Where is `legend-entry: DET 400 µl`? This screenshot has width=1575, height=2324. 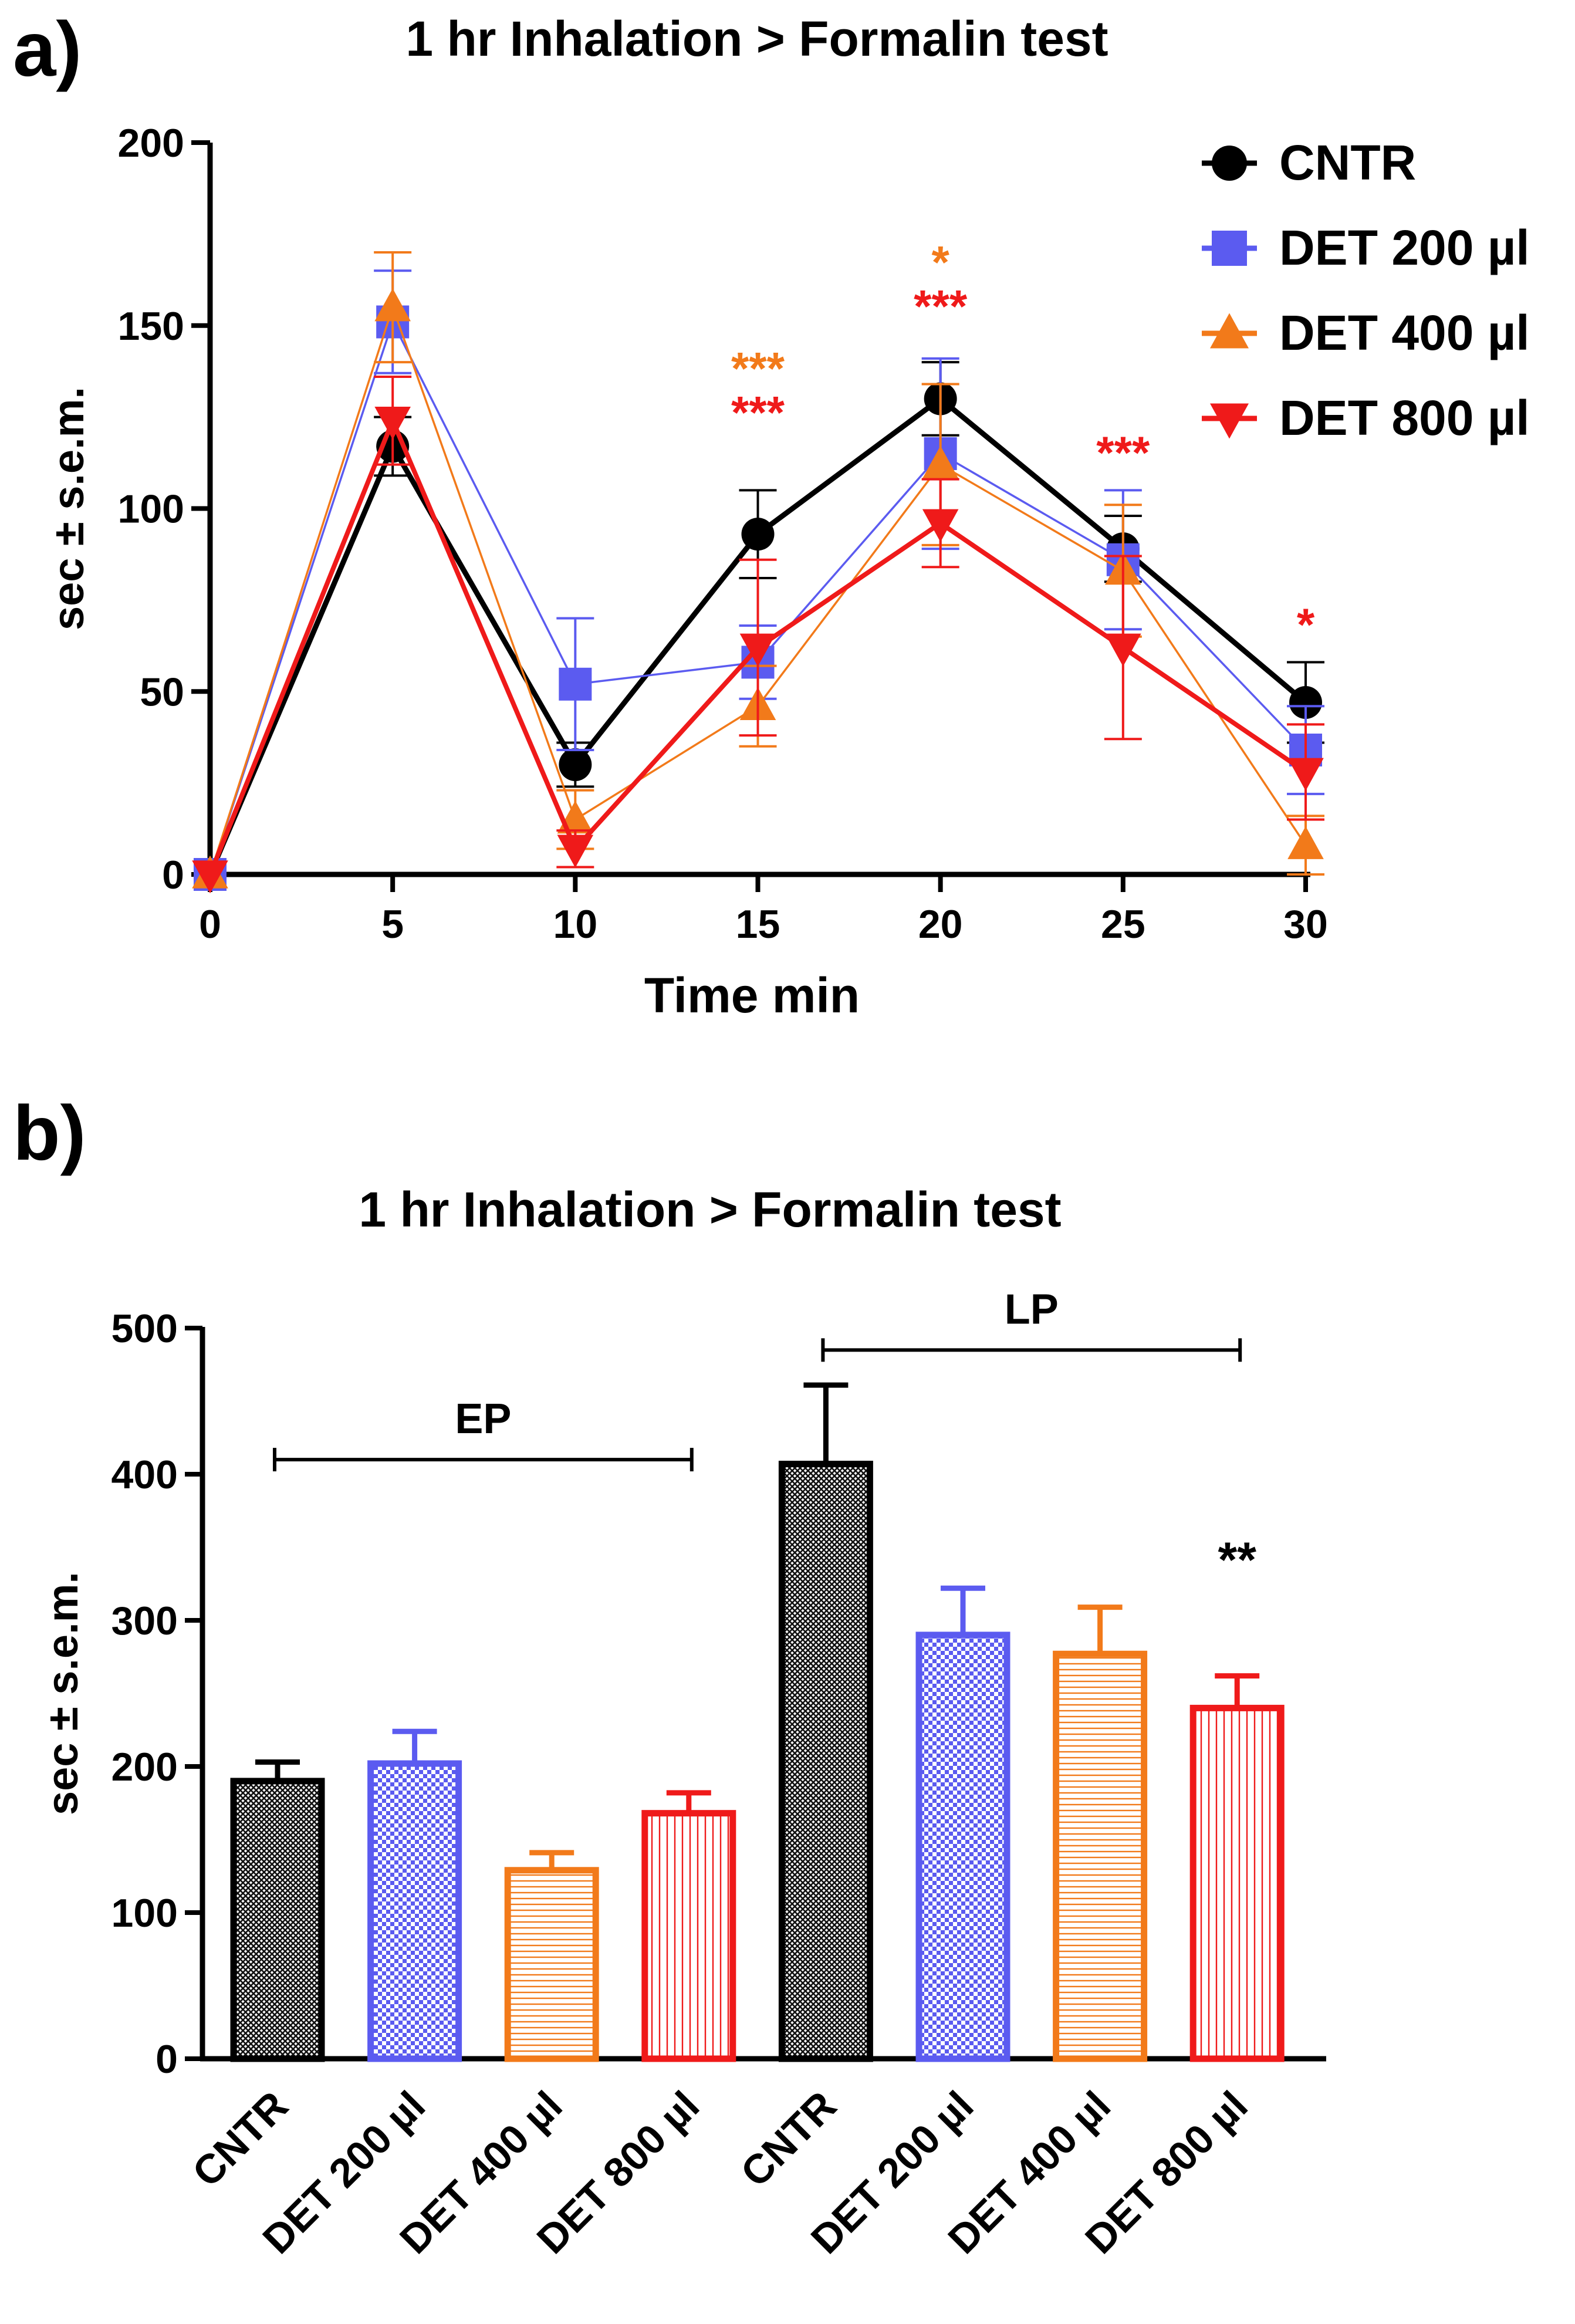
legend-entry: DET 400 µl is located at coordinates (1366, 332).